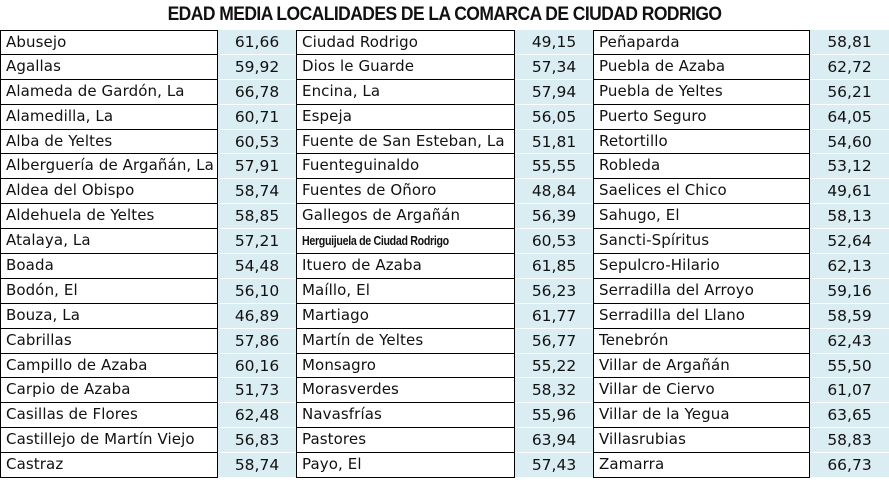 This screenshot has width=889, height=482. I want to click on locality-name: Ituero de Azaba, so click(362, 265).